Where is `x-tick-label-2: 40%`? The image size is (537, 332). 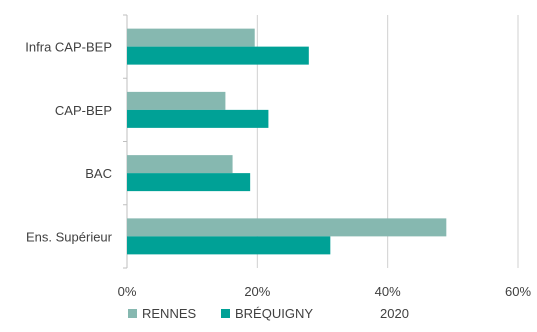 x-tick-label-2: 40% is located at coordinates (388, 291).